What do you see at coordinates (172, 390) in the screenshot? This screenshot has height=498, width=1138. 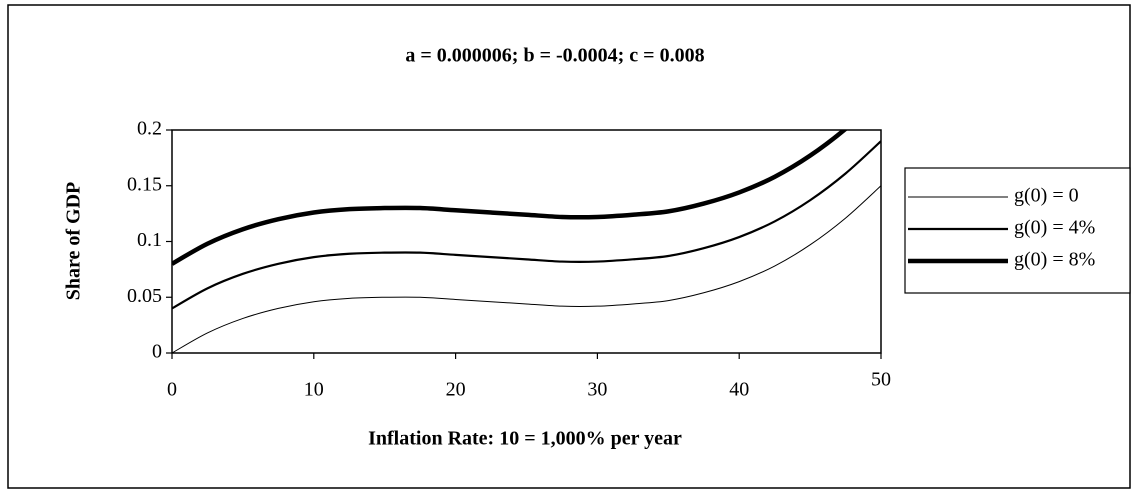 I see `x-tick-label: 0` at bounding box center [172, 390].